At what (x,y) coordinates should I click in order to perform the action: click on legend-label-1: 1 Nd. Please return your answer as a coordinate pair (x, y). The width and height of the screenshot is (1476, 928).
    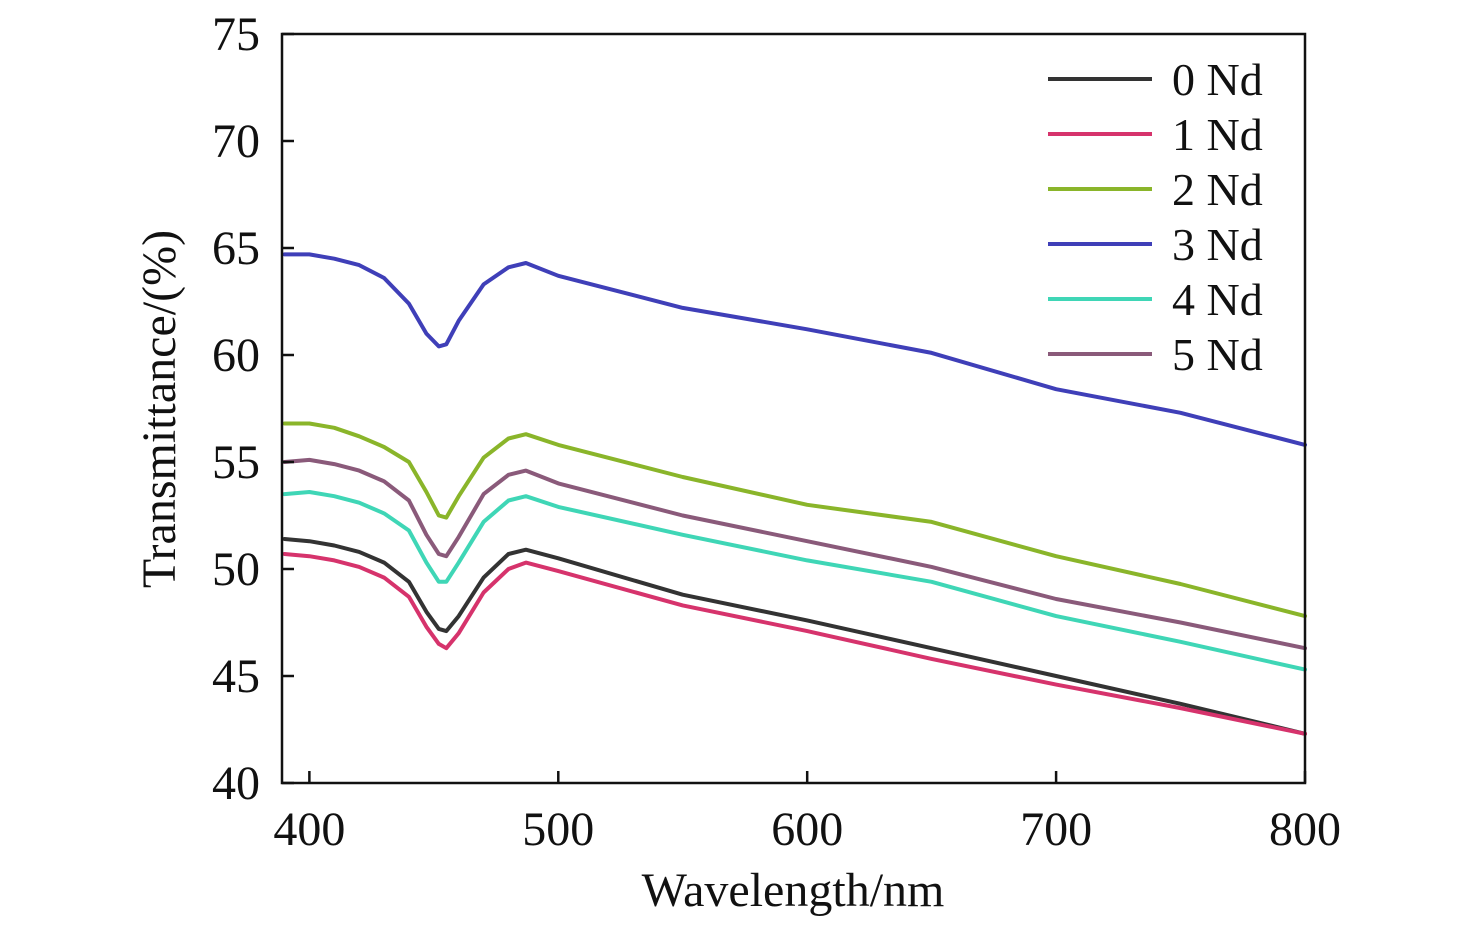
    Looking at the image, I should click on (1217, 134).